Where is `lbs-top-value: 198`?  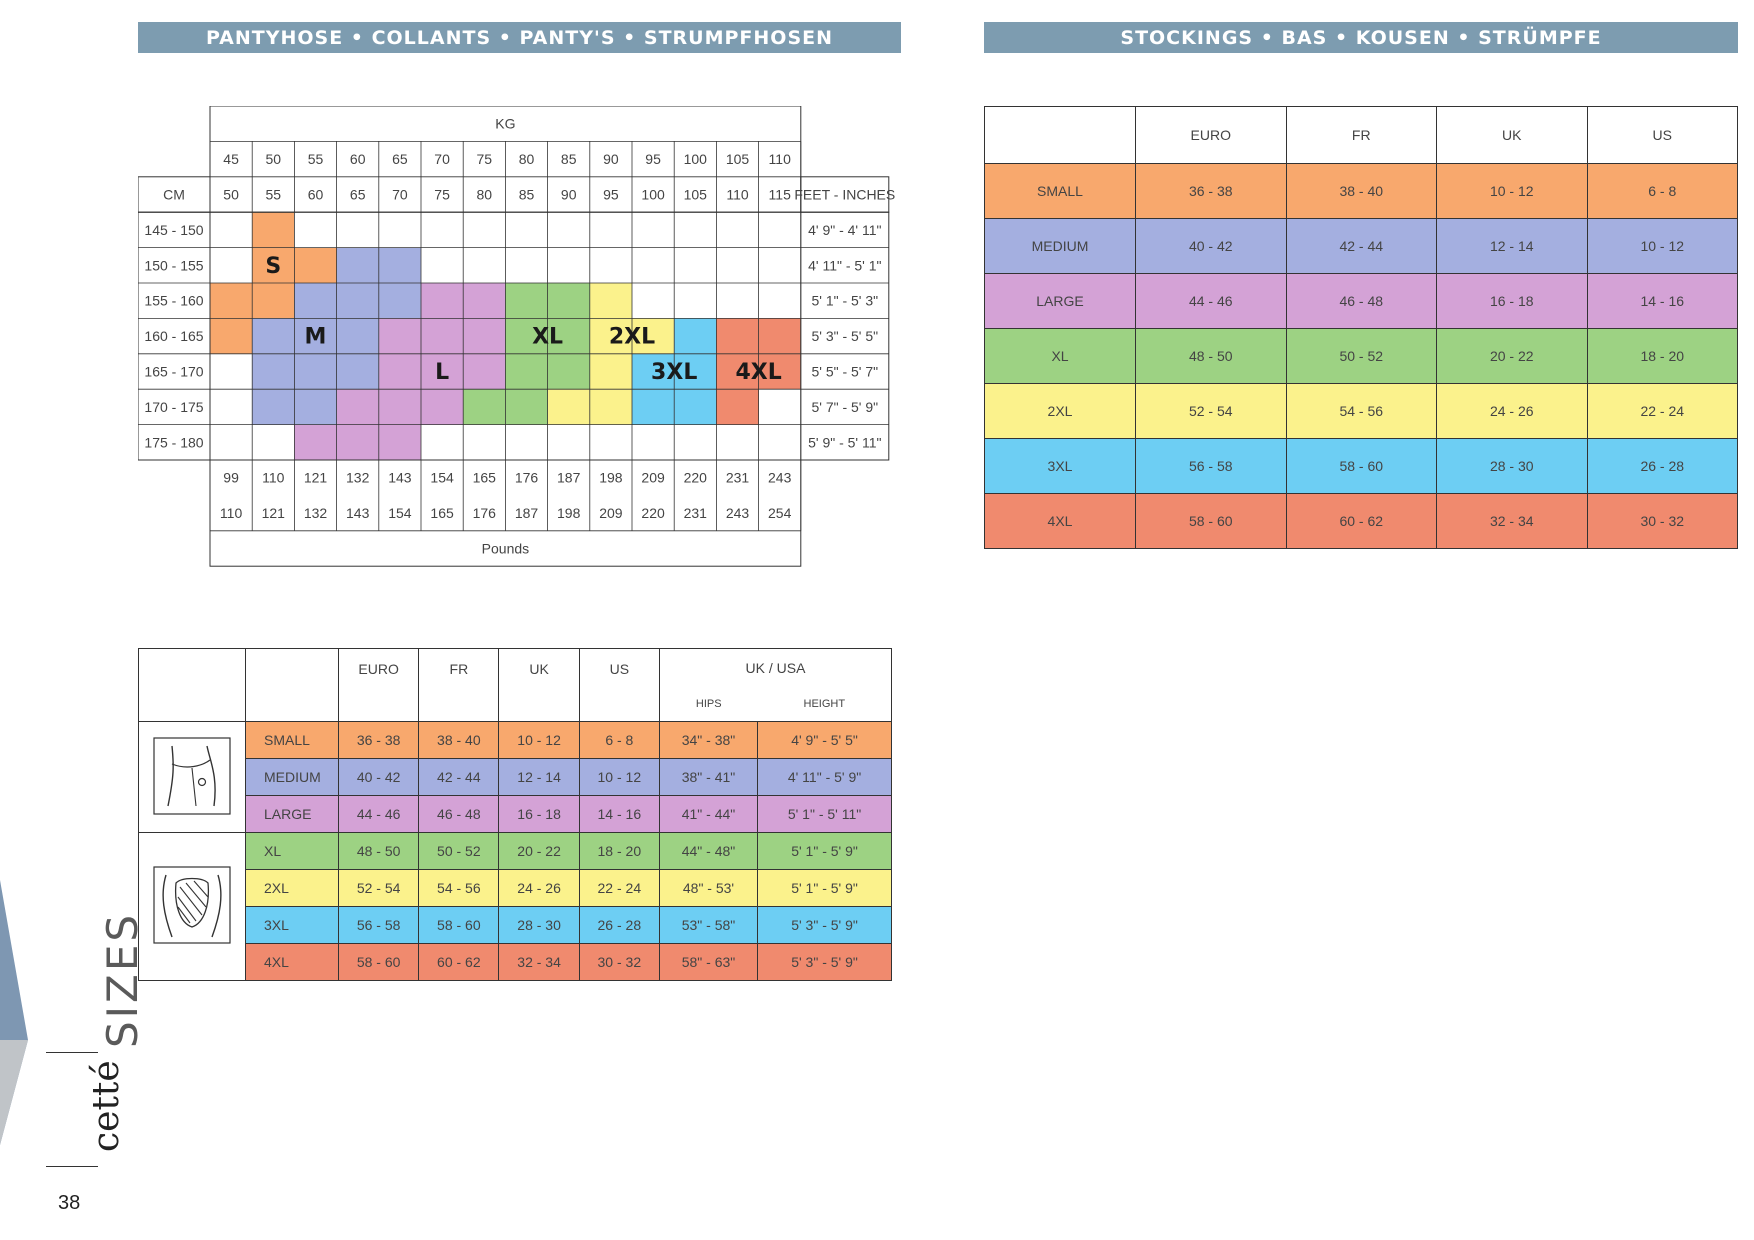
lbs-top-value: 198 is located at coordinates (611, 478).